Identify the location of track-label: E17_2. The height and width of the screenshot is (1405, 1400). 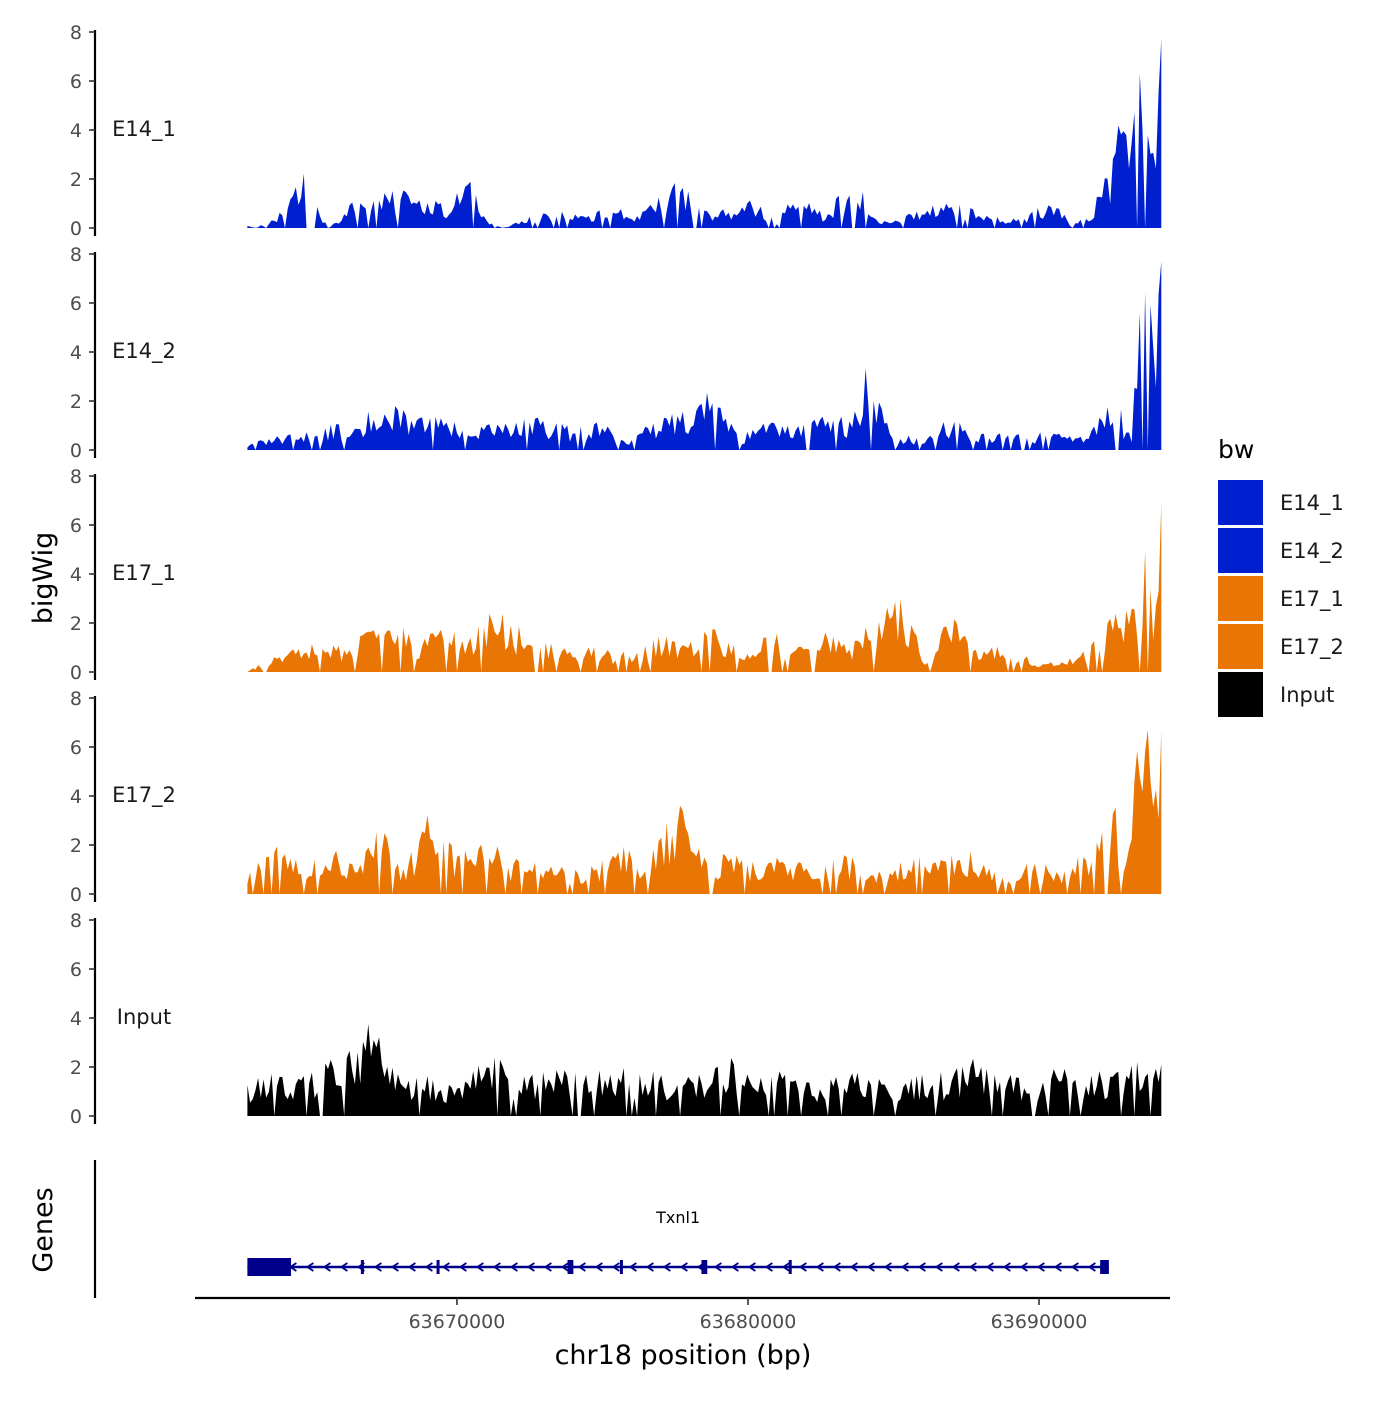
(144, 795).